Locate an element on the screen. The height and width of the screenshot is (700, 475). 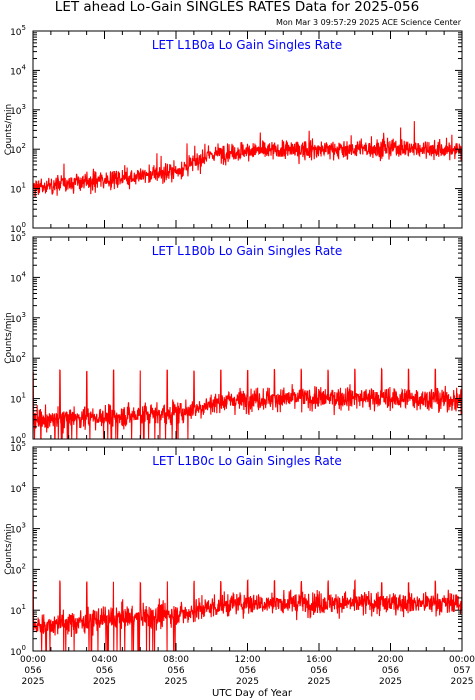
x-tick-label: 12:00 056 2025 is located at coordinates (248, 671).